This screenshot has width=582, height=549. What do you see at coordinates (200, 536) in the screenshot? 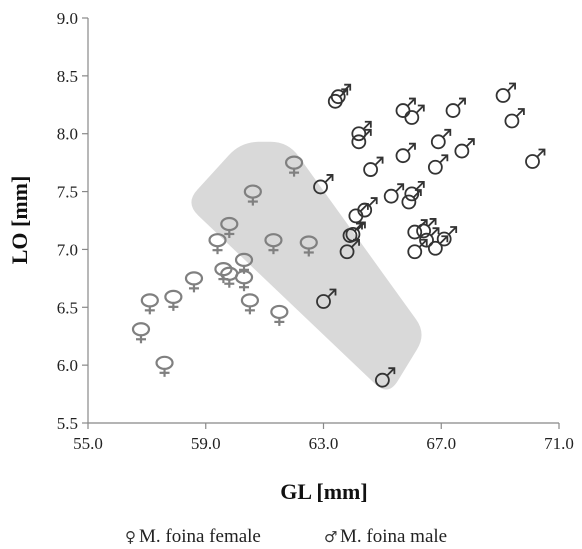
I see `legend-female-label: M. foina female` at bounding box center [200, 536].